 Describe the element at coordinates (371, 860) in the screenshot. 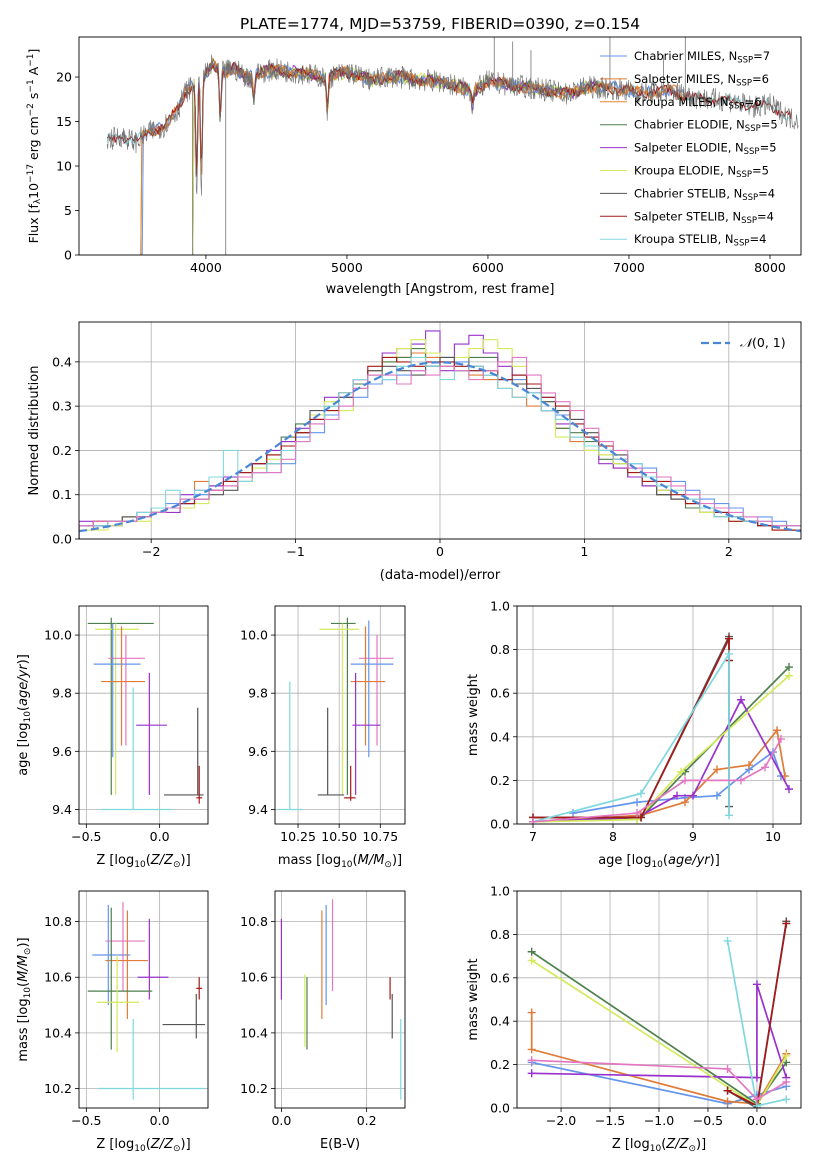

I see `label-part: M/M` at that location.